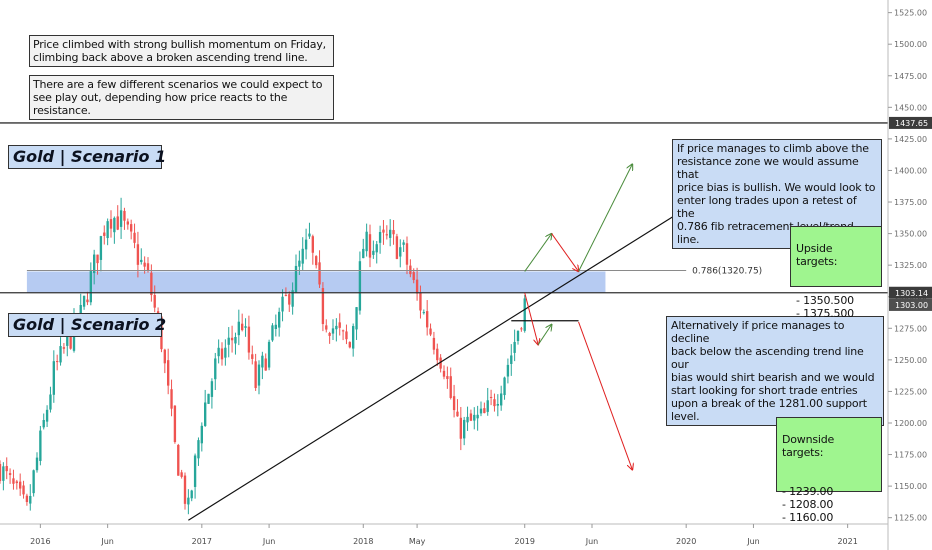 The height and width of the screenshot is (550, 932). I want to click on downside-targets-title: Downside targets:, so click(808, 446).